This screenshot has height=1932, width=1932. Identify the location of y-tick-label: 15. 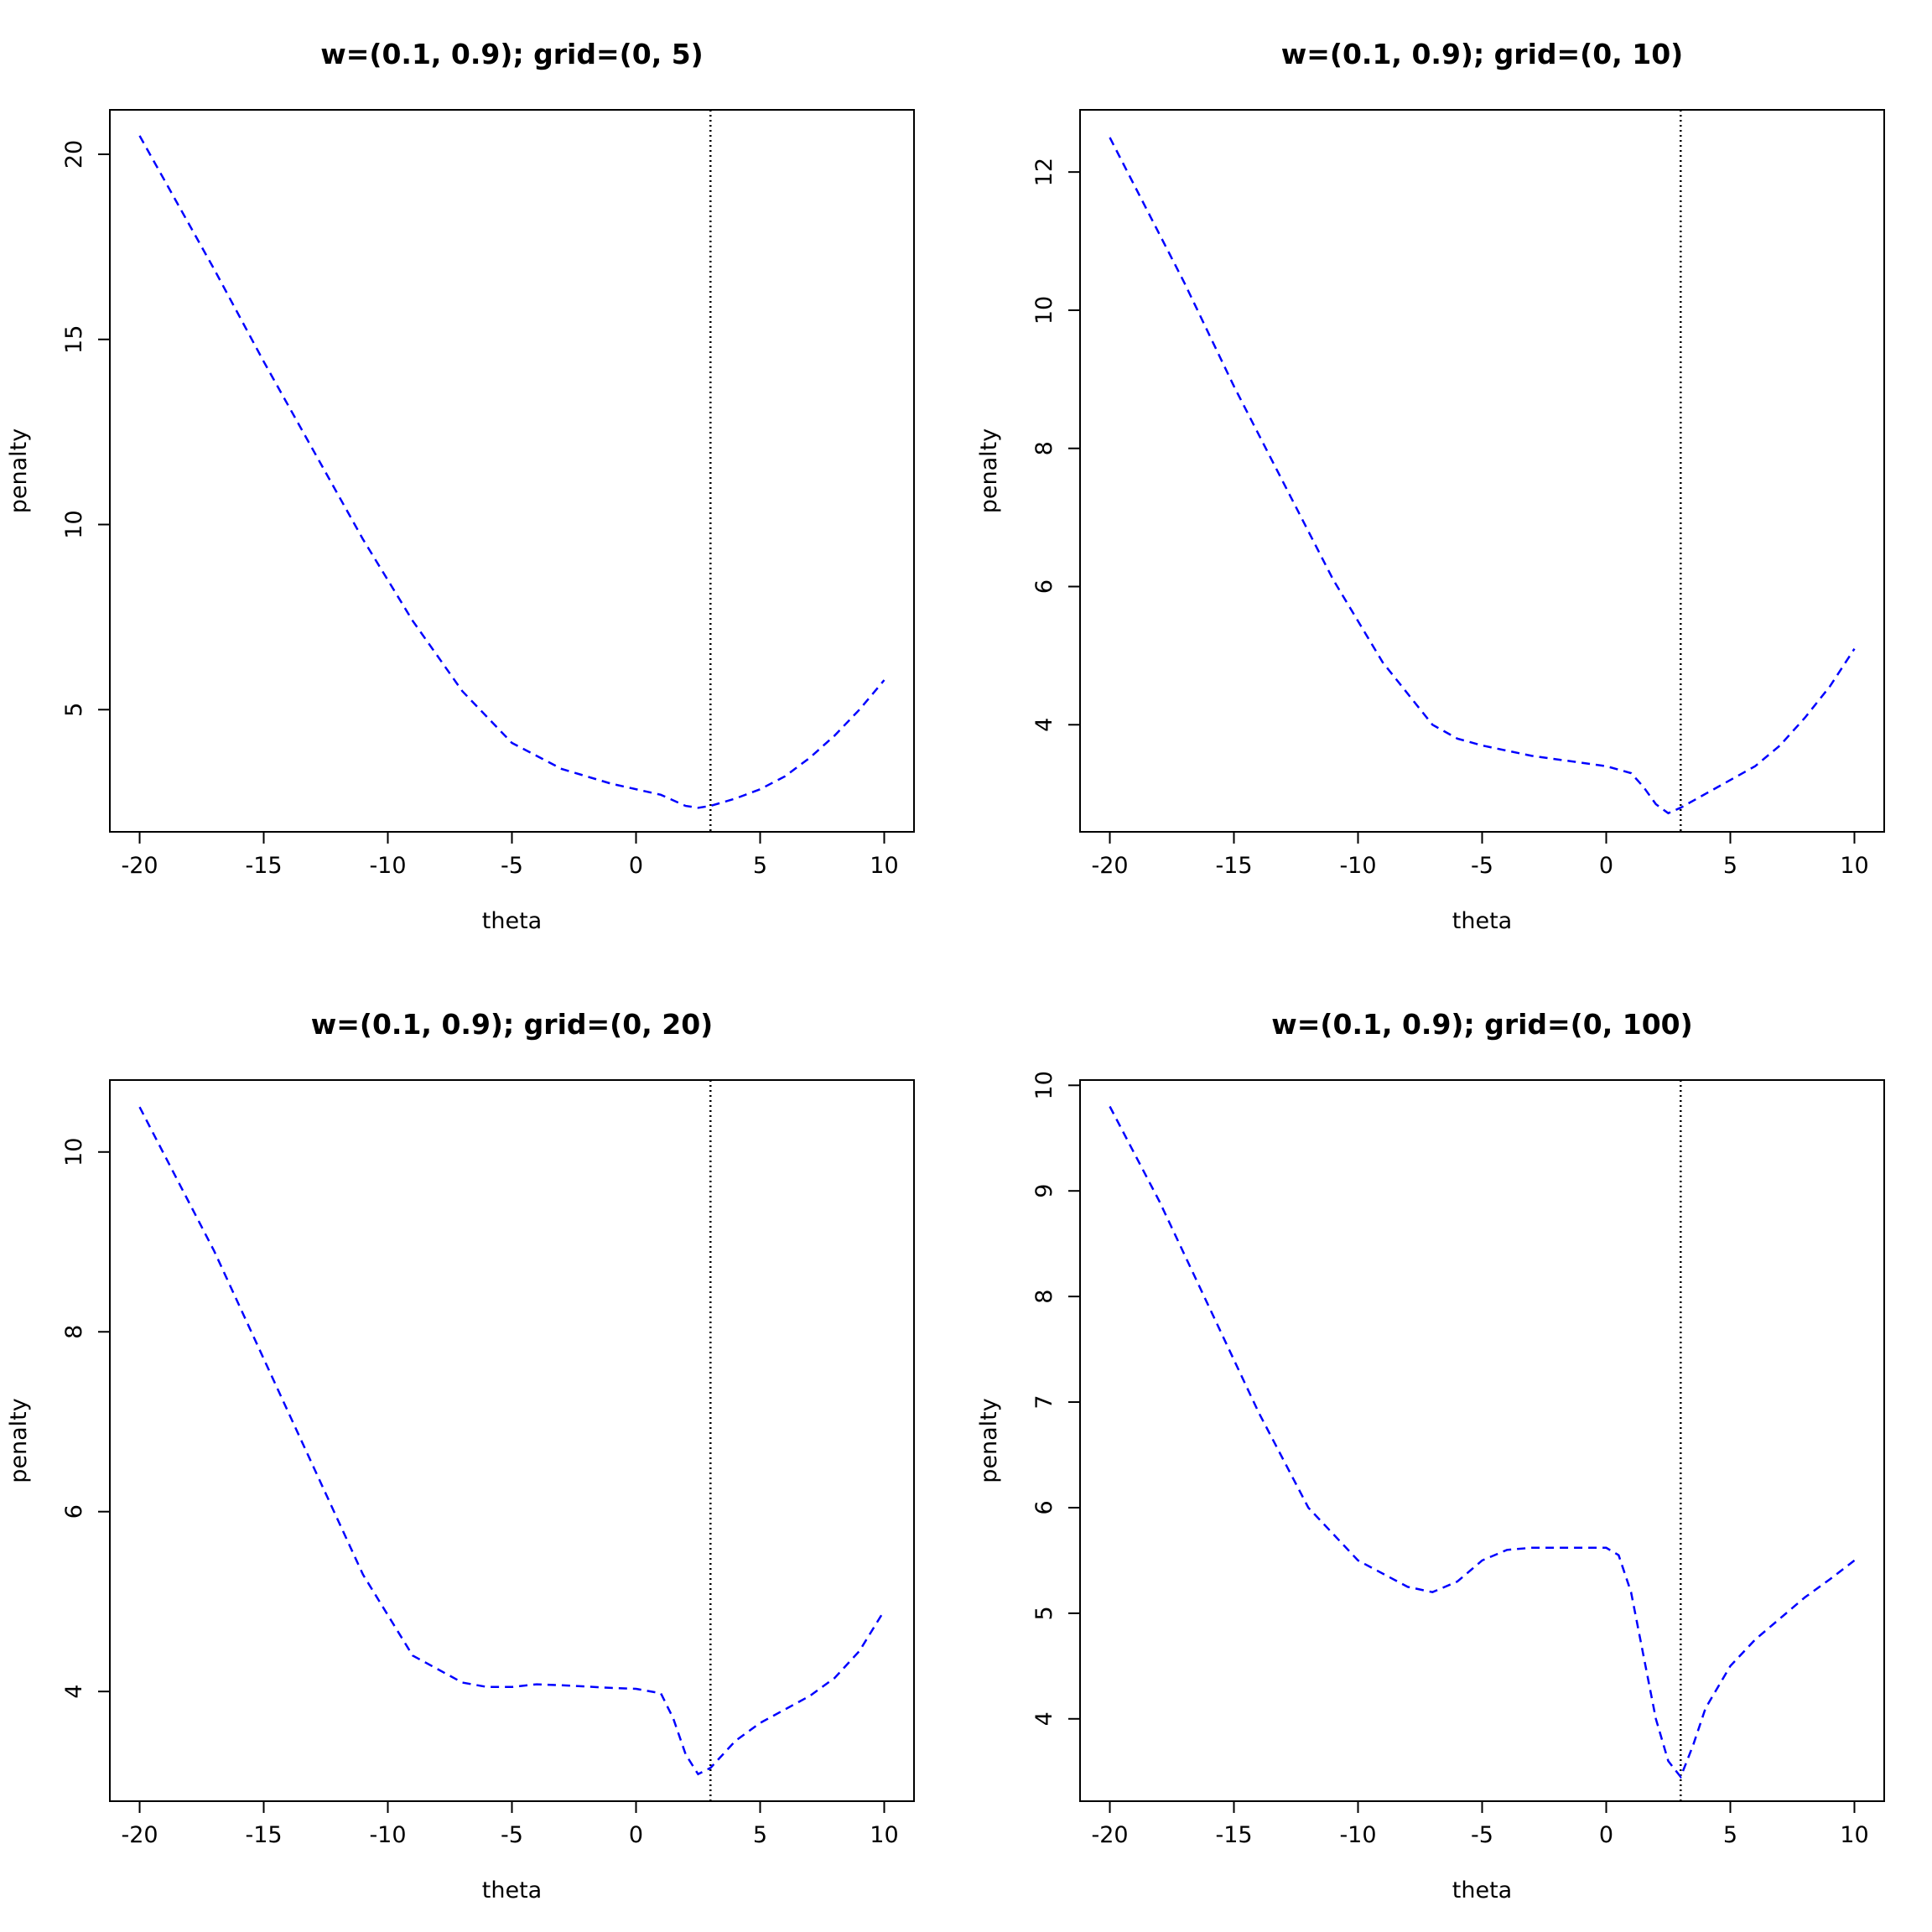
(74, 339).